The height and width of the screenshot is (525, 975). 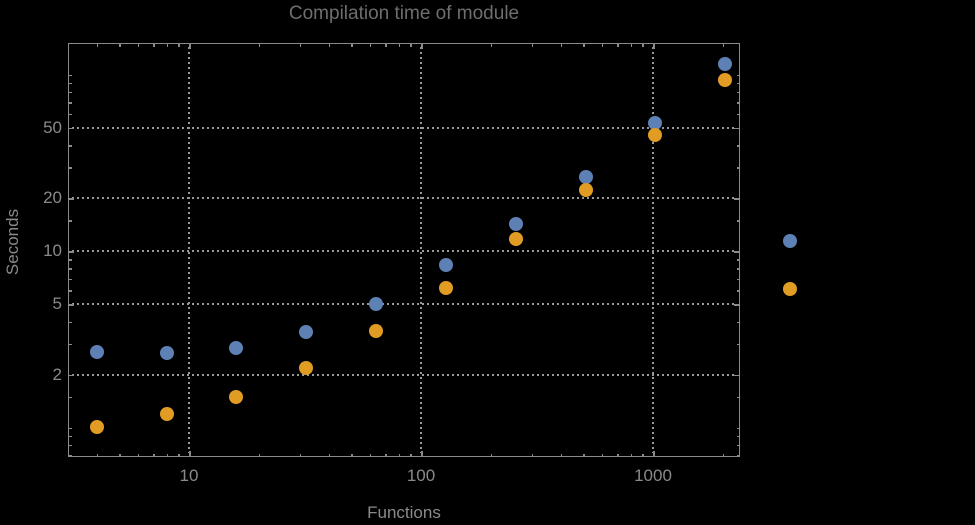 I want to click on x-axis-label: Functions, so click(x=404, y=512).